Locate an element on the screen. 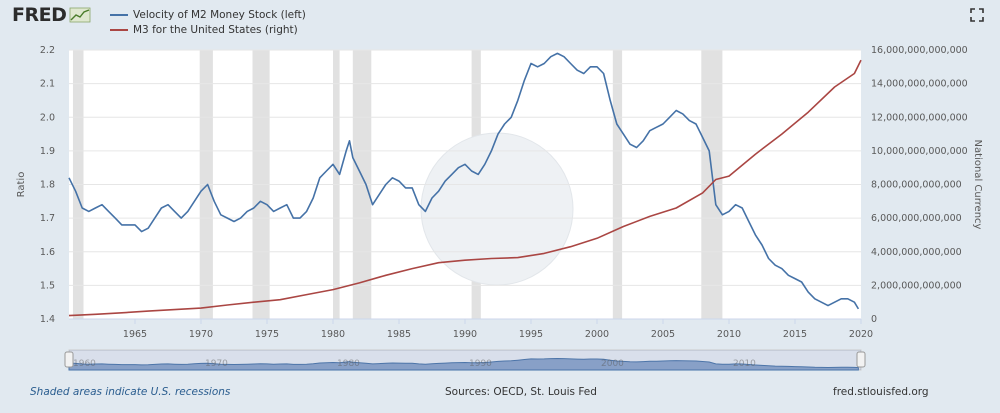  left-axis-tick-label: 2.0 is located at coordinates (47, 117).